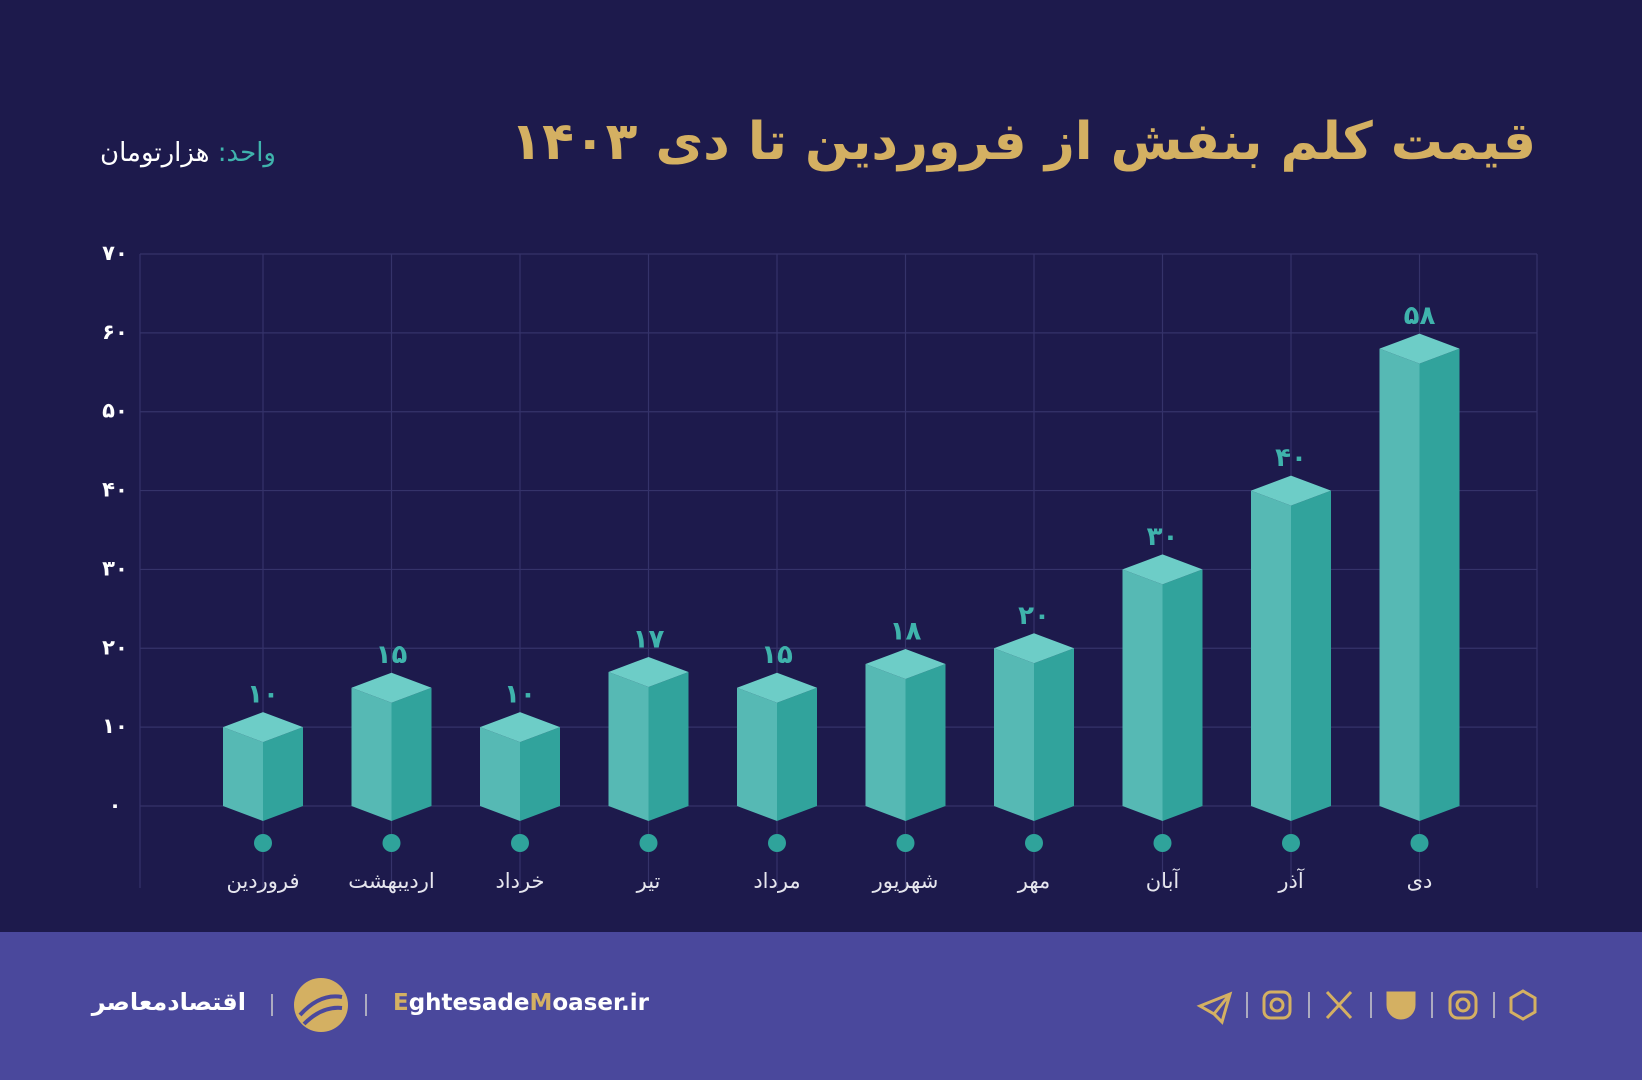 This screenshot has width=1642, height=1080. What do you see at coordinates (115, 568) in the screenshot?
I see `y-tick-label: ۳۰` at bounding box center [115, 568].